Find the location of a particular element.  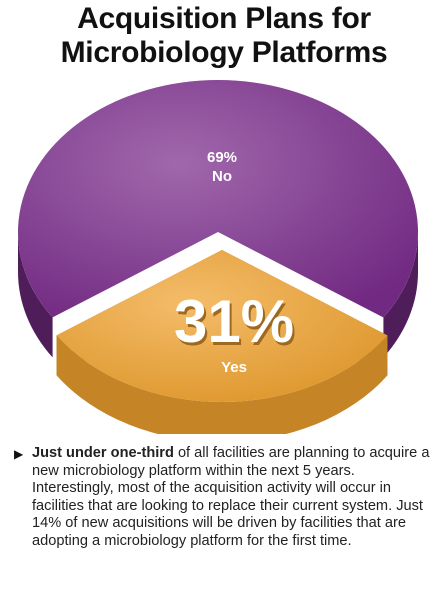

description-lead: Just under one-third is located at coordinates (103, 453).